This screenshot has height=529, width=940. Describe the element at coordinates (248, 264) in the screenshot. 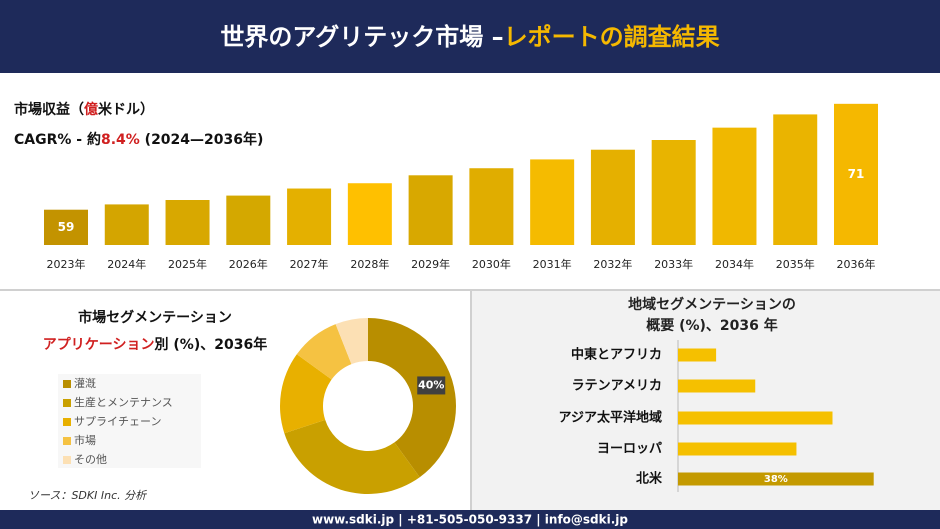

I see `x-tick-label: 2026年` at that location.